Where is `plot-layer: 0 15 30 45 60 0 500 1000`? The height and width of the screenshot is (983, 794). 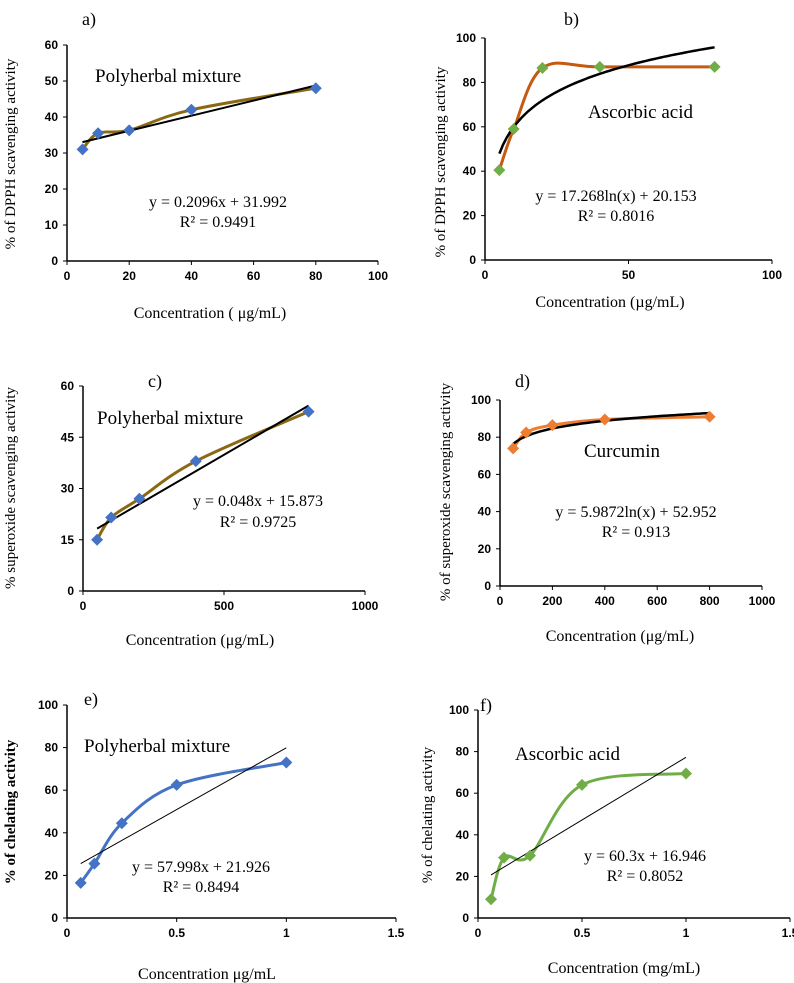
plot-layer: 0 15 30 45 60 0 500 1000 is located at coordinates (220, 496).